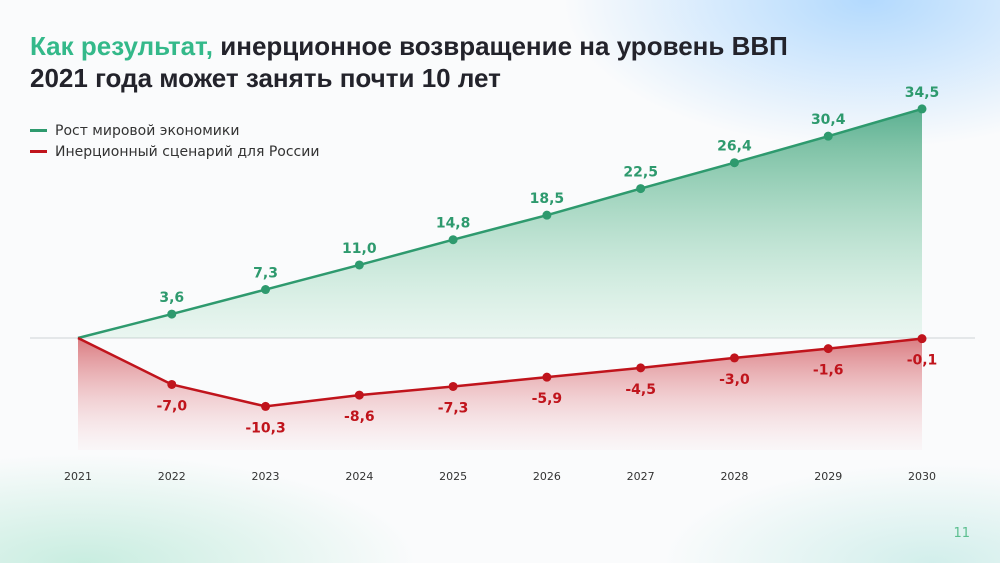 The image size is (1000, 563). I want to click on data-label: 11,0, so click(359, 249).